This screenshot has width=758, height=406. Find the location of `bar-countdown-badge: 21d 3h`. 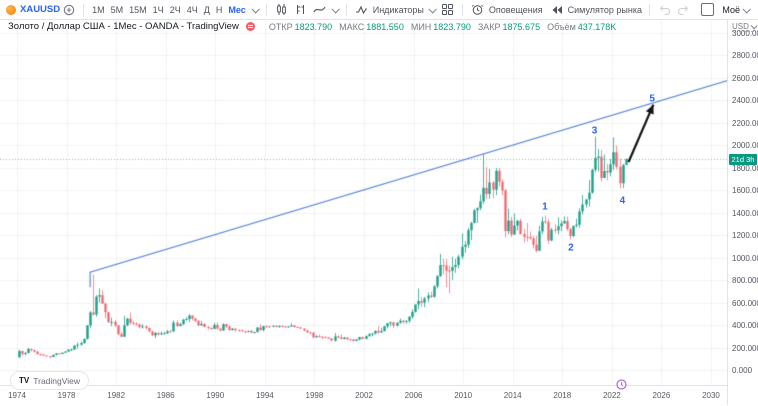

bar-countdown-badge: 21d 3h is located at coordinates (743, 159).